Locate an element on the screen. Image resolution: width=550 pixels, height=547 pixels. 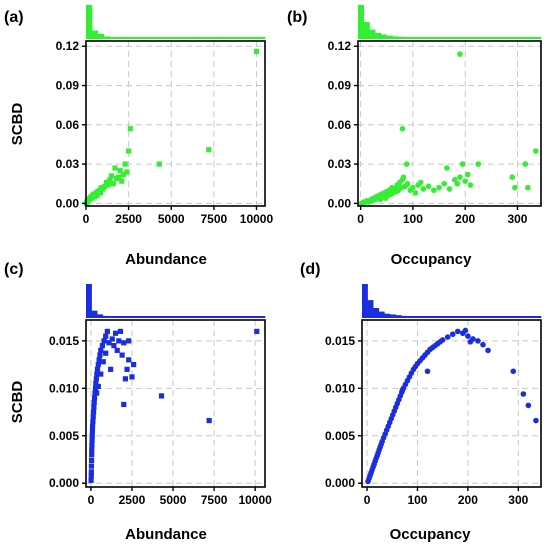
x-tick-label: 7500 is located at coordinates (214, 219).